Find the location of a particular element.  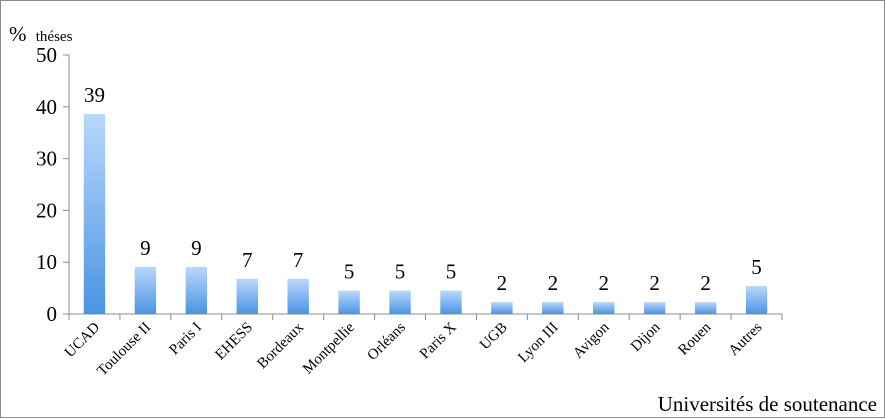

y-tick-label: 50 is located at coordinates (46, 55).